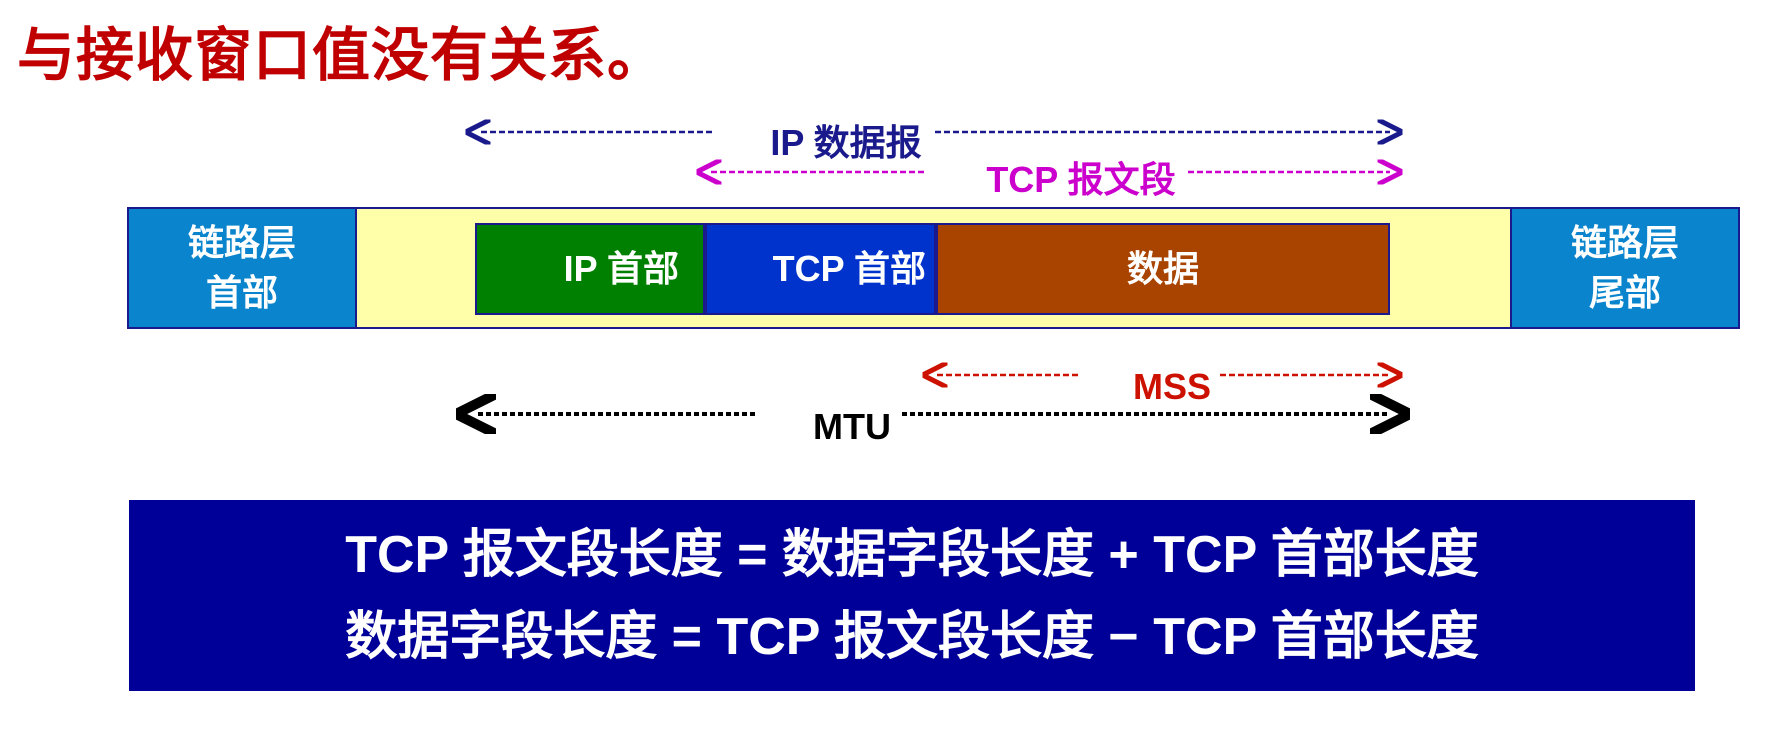 This screenshot has width=1784, height=732. Describe the element at coordinates (242, 268) in the screenshot. I see `link-header: 链路层 首部` at that location.